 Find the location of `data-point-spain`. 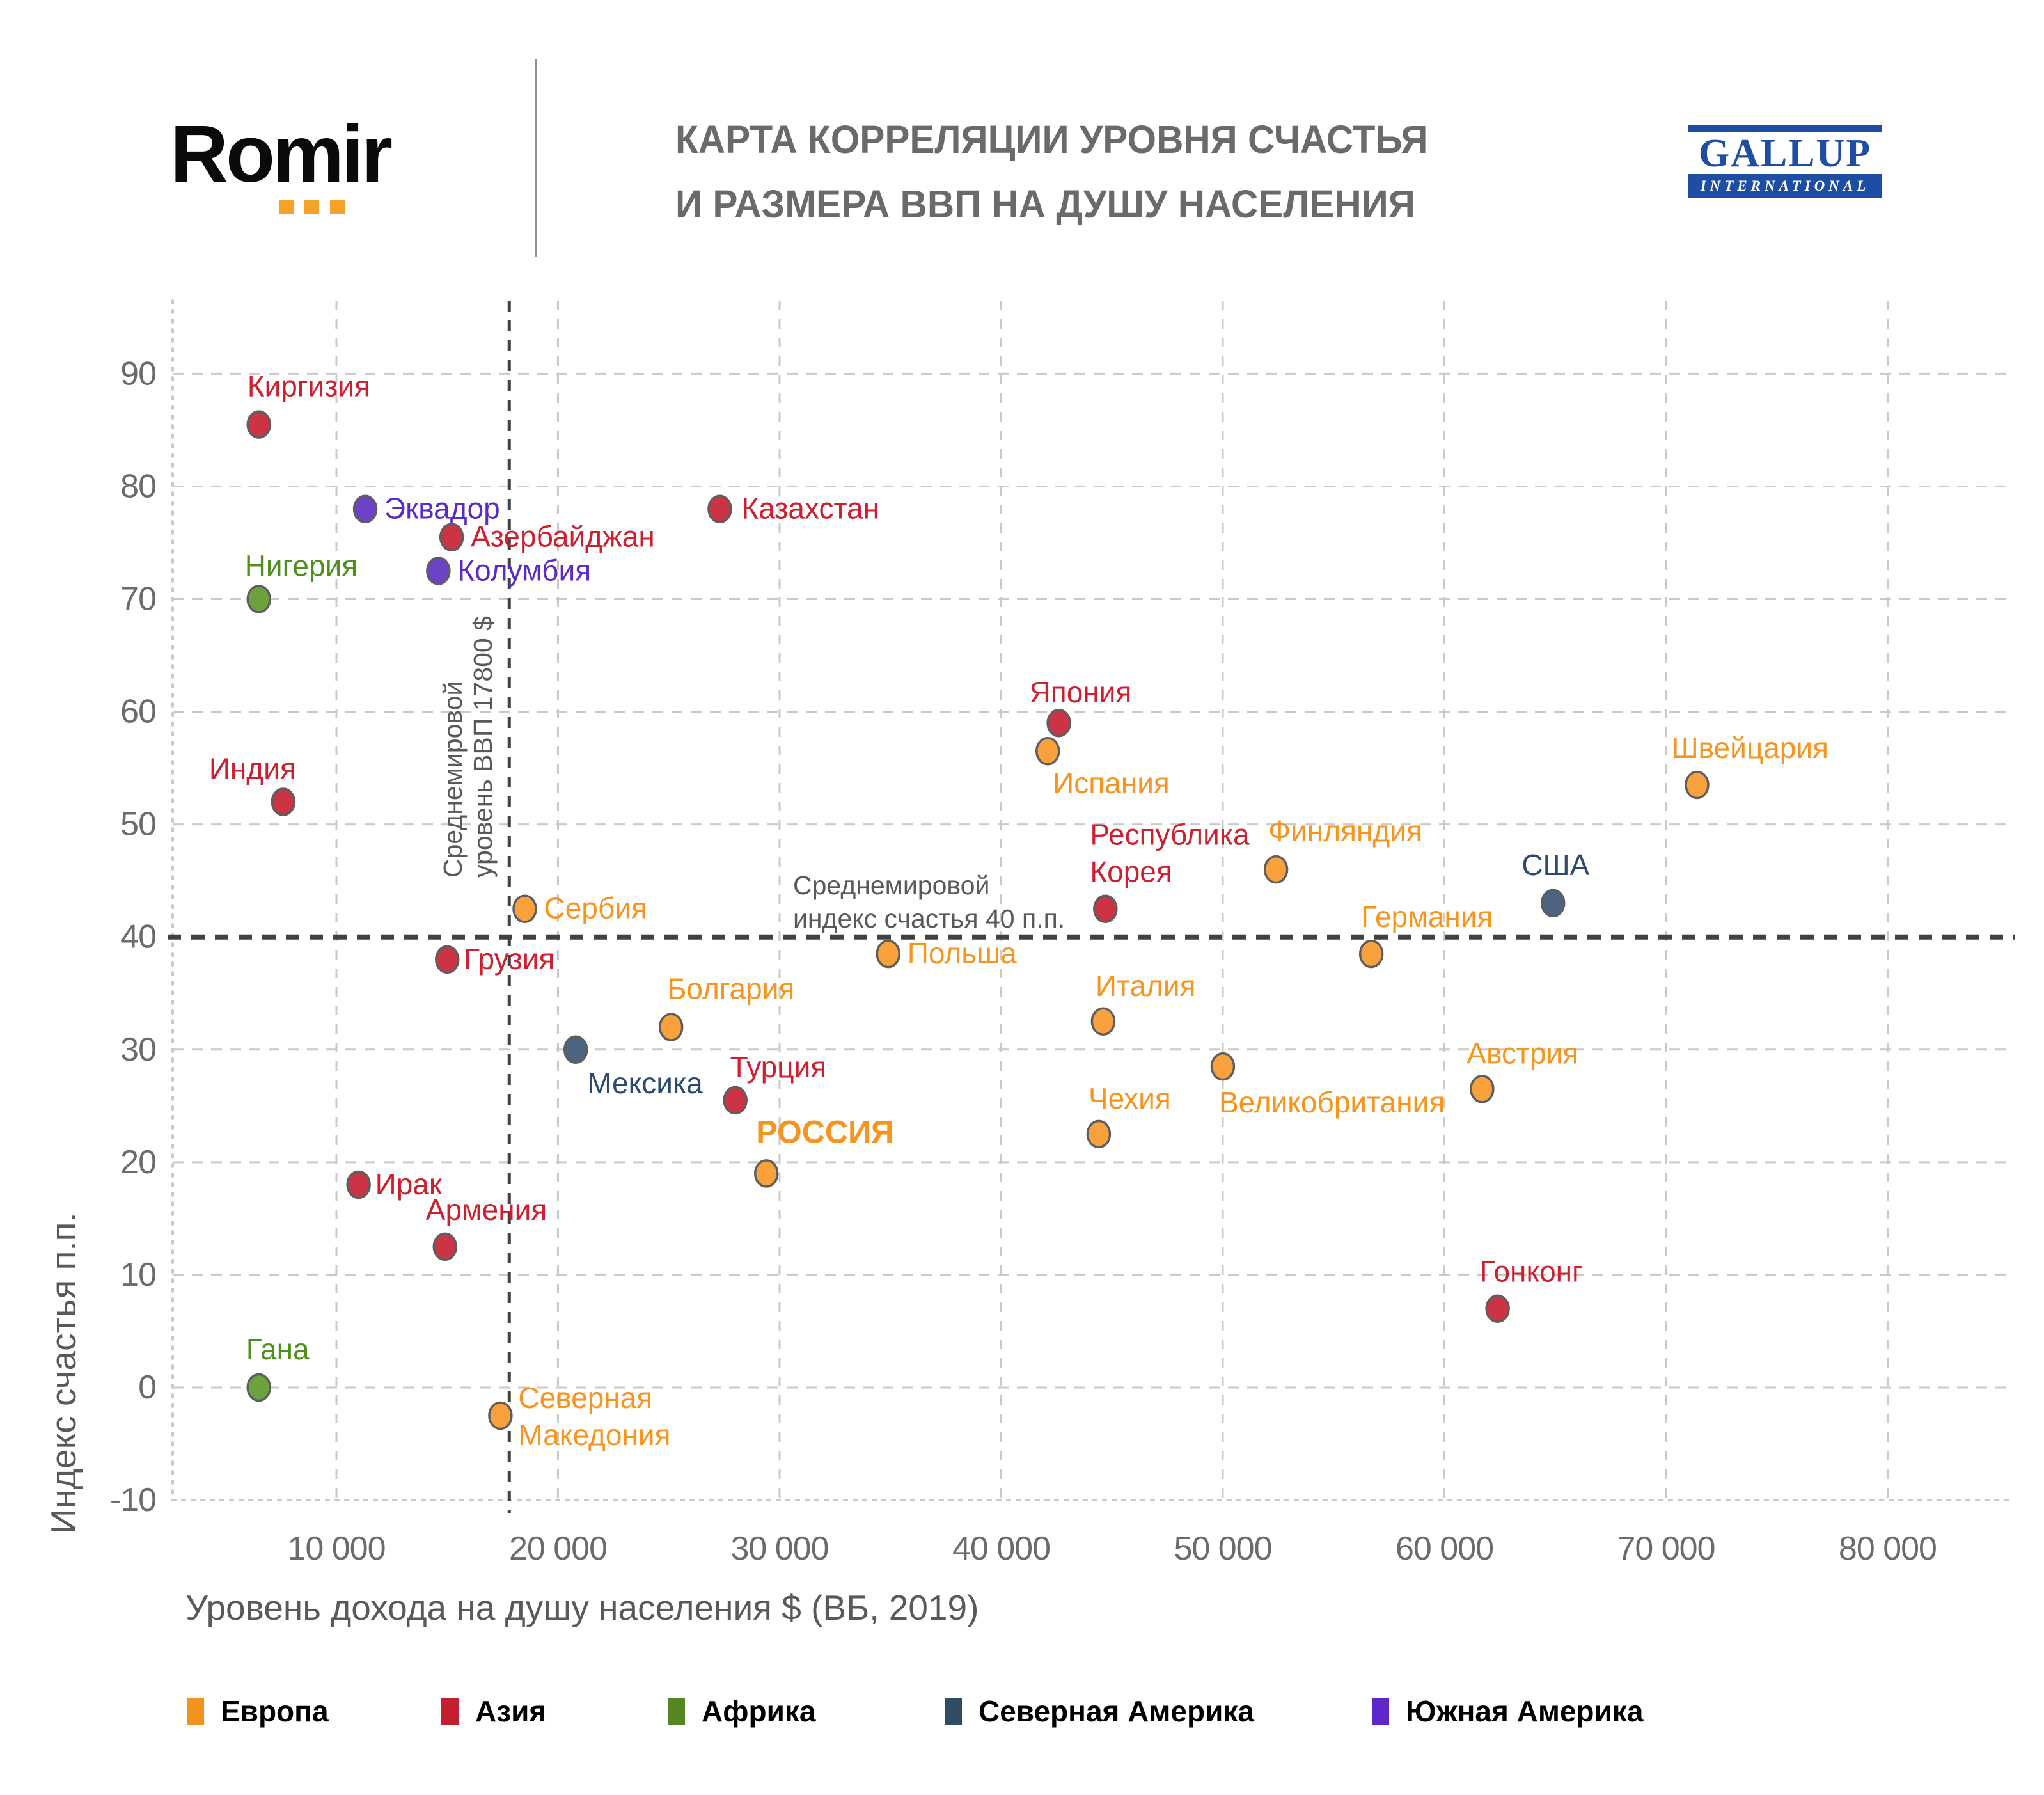

data-point-spain is located at coordinates (1047, 751).